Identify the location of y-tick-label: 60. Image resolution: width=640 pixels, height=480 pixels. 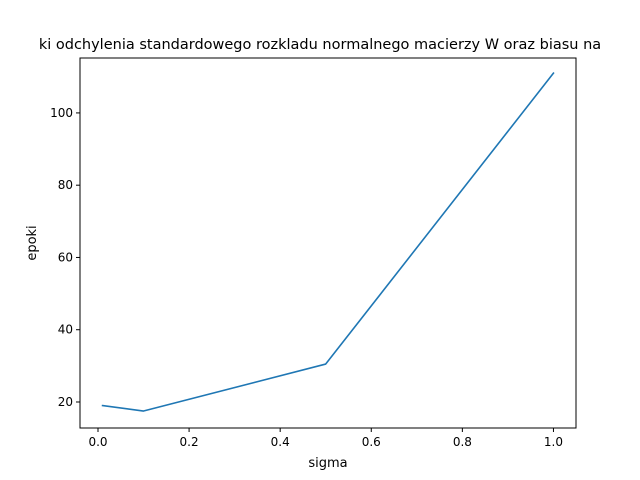
(65, 257).